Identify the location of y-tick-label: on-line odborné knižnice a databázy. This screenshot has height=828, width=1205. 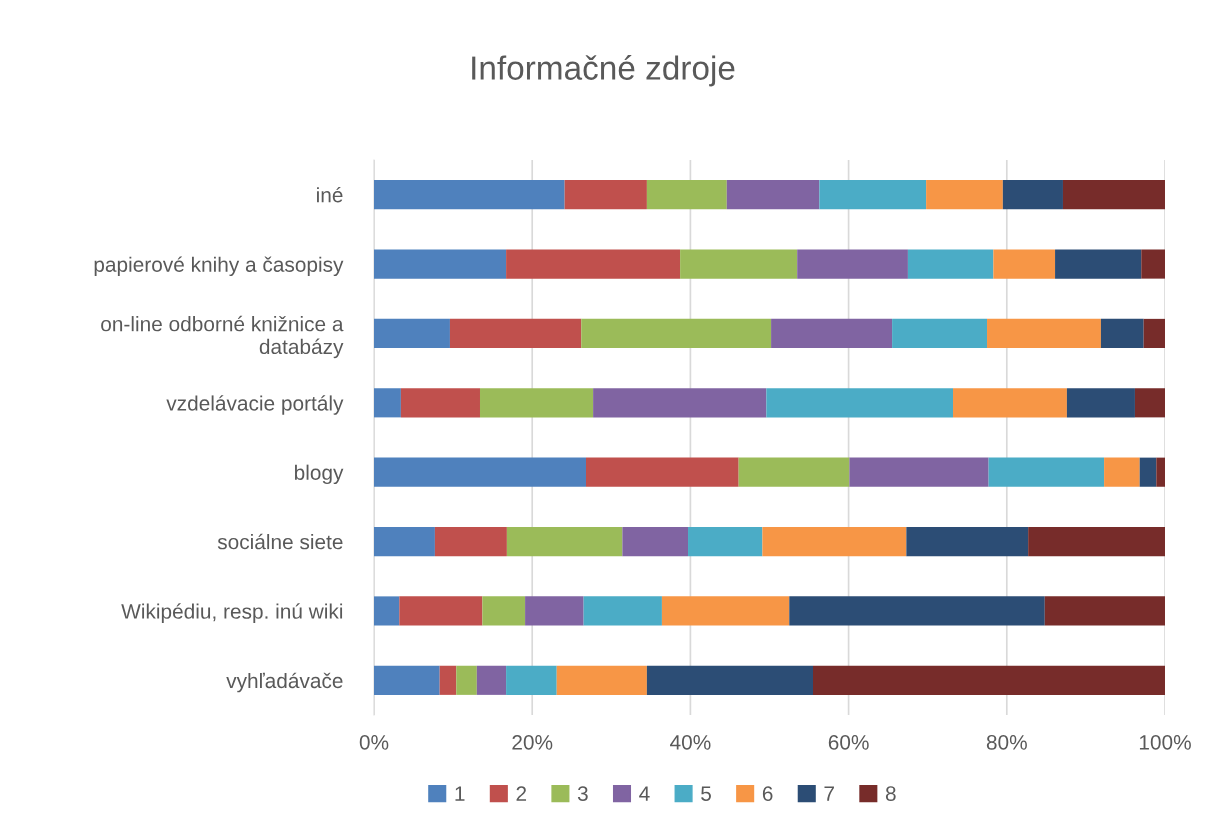
(222, 337).